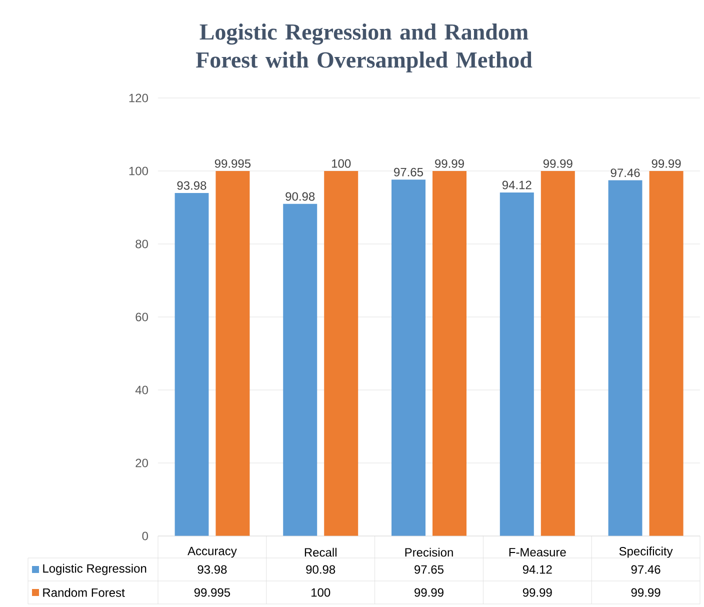 The width and height of the screenshot is (704, 607). Describe the element at coordinates (517, 185) in the screenshot. I see `text: 94.12` at that location.